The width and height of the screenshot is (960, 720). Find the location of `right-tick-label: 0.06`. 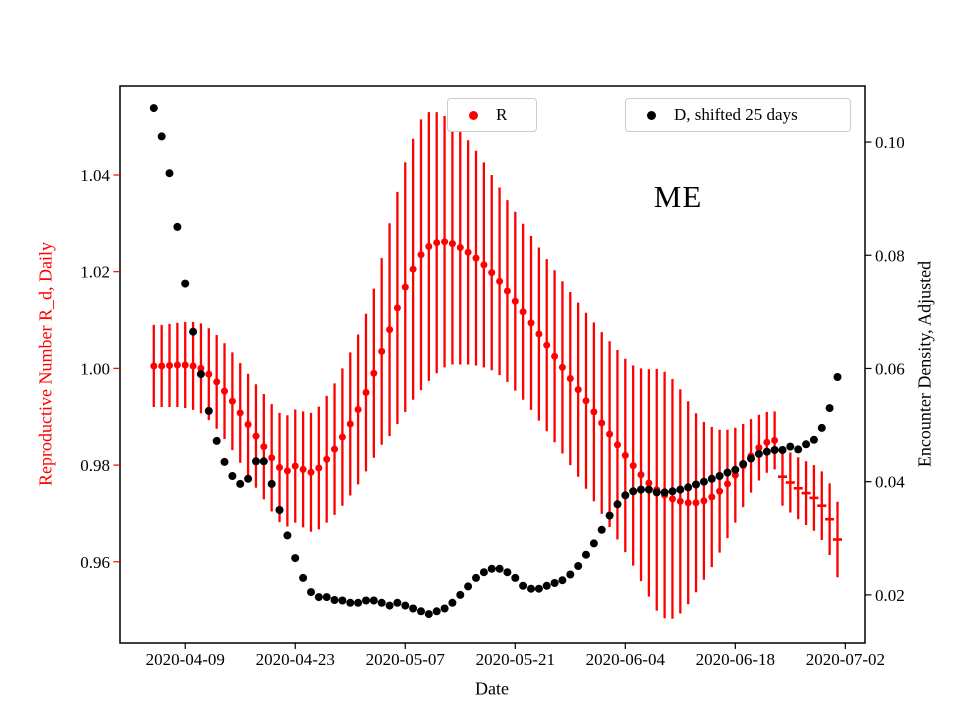

right-tick-label: 0.06 is located at coordinates (890, 368).